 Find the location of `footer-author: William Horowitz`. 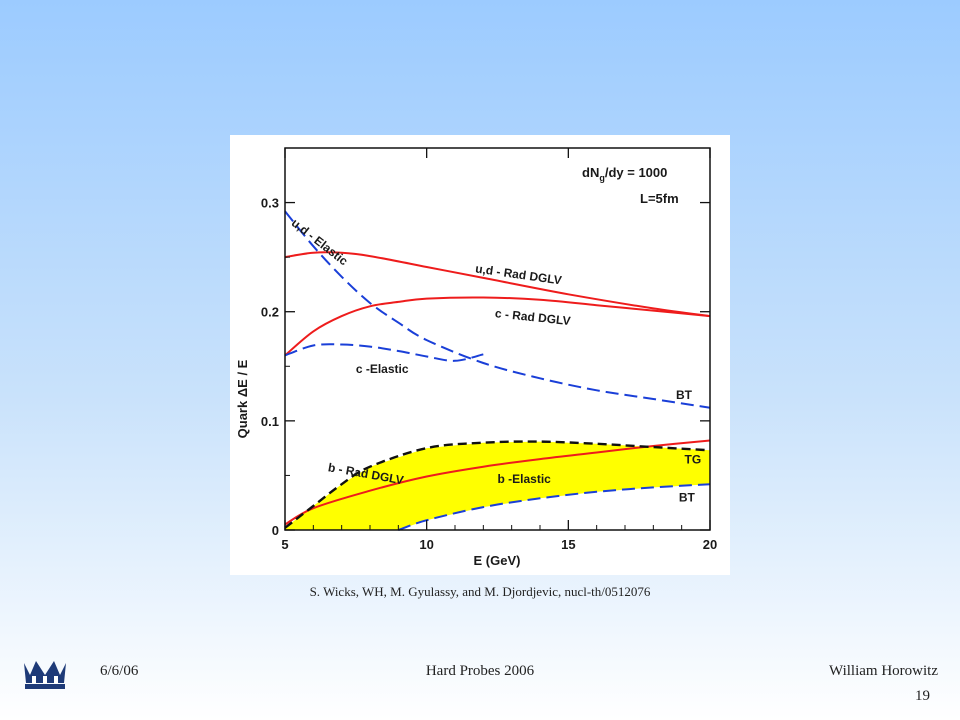

footer-author: William Horowitz is located at coordinates (883, 671).